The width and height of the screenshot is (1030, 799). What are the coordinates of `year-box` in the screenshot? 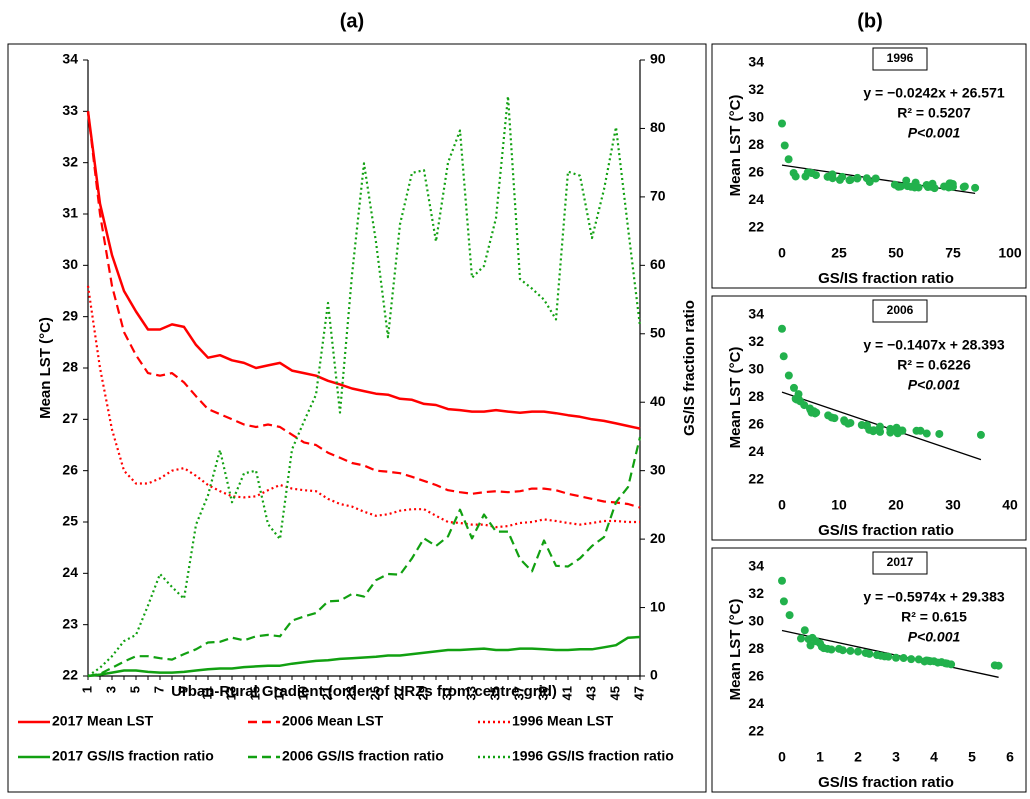 It's located at (900, 59).